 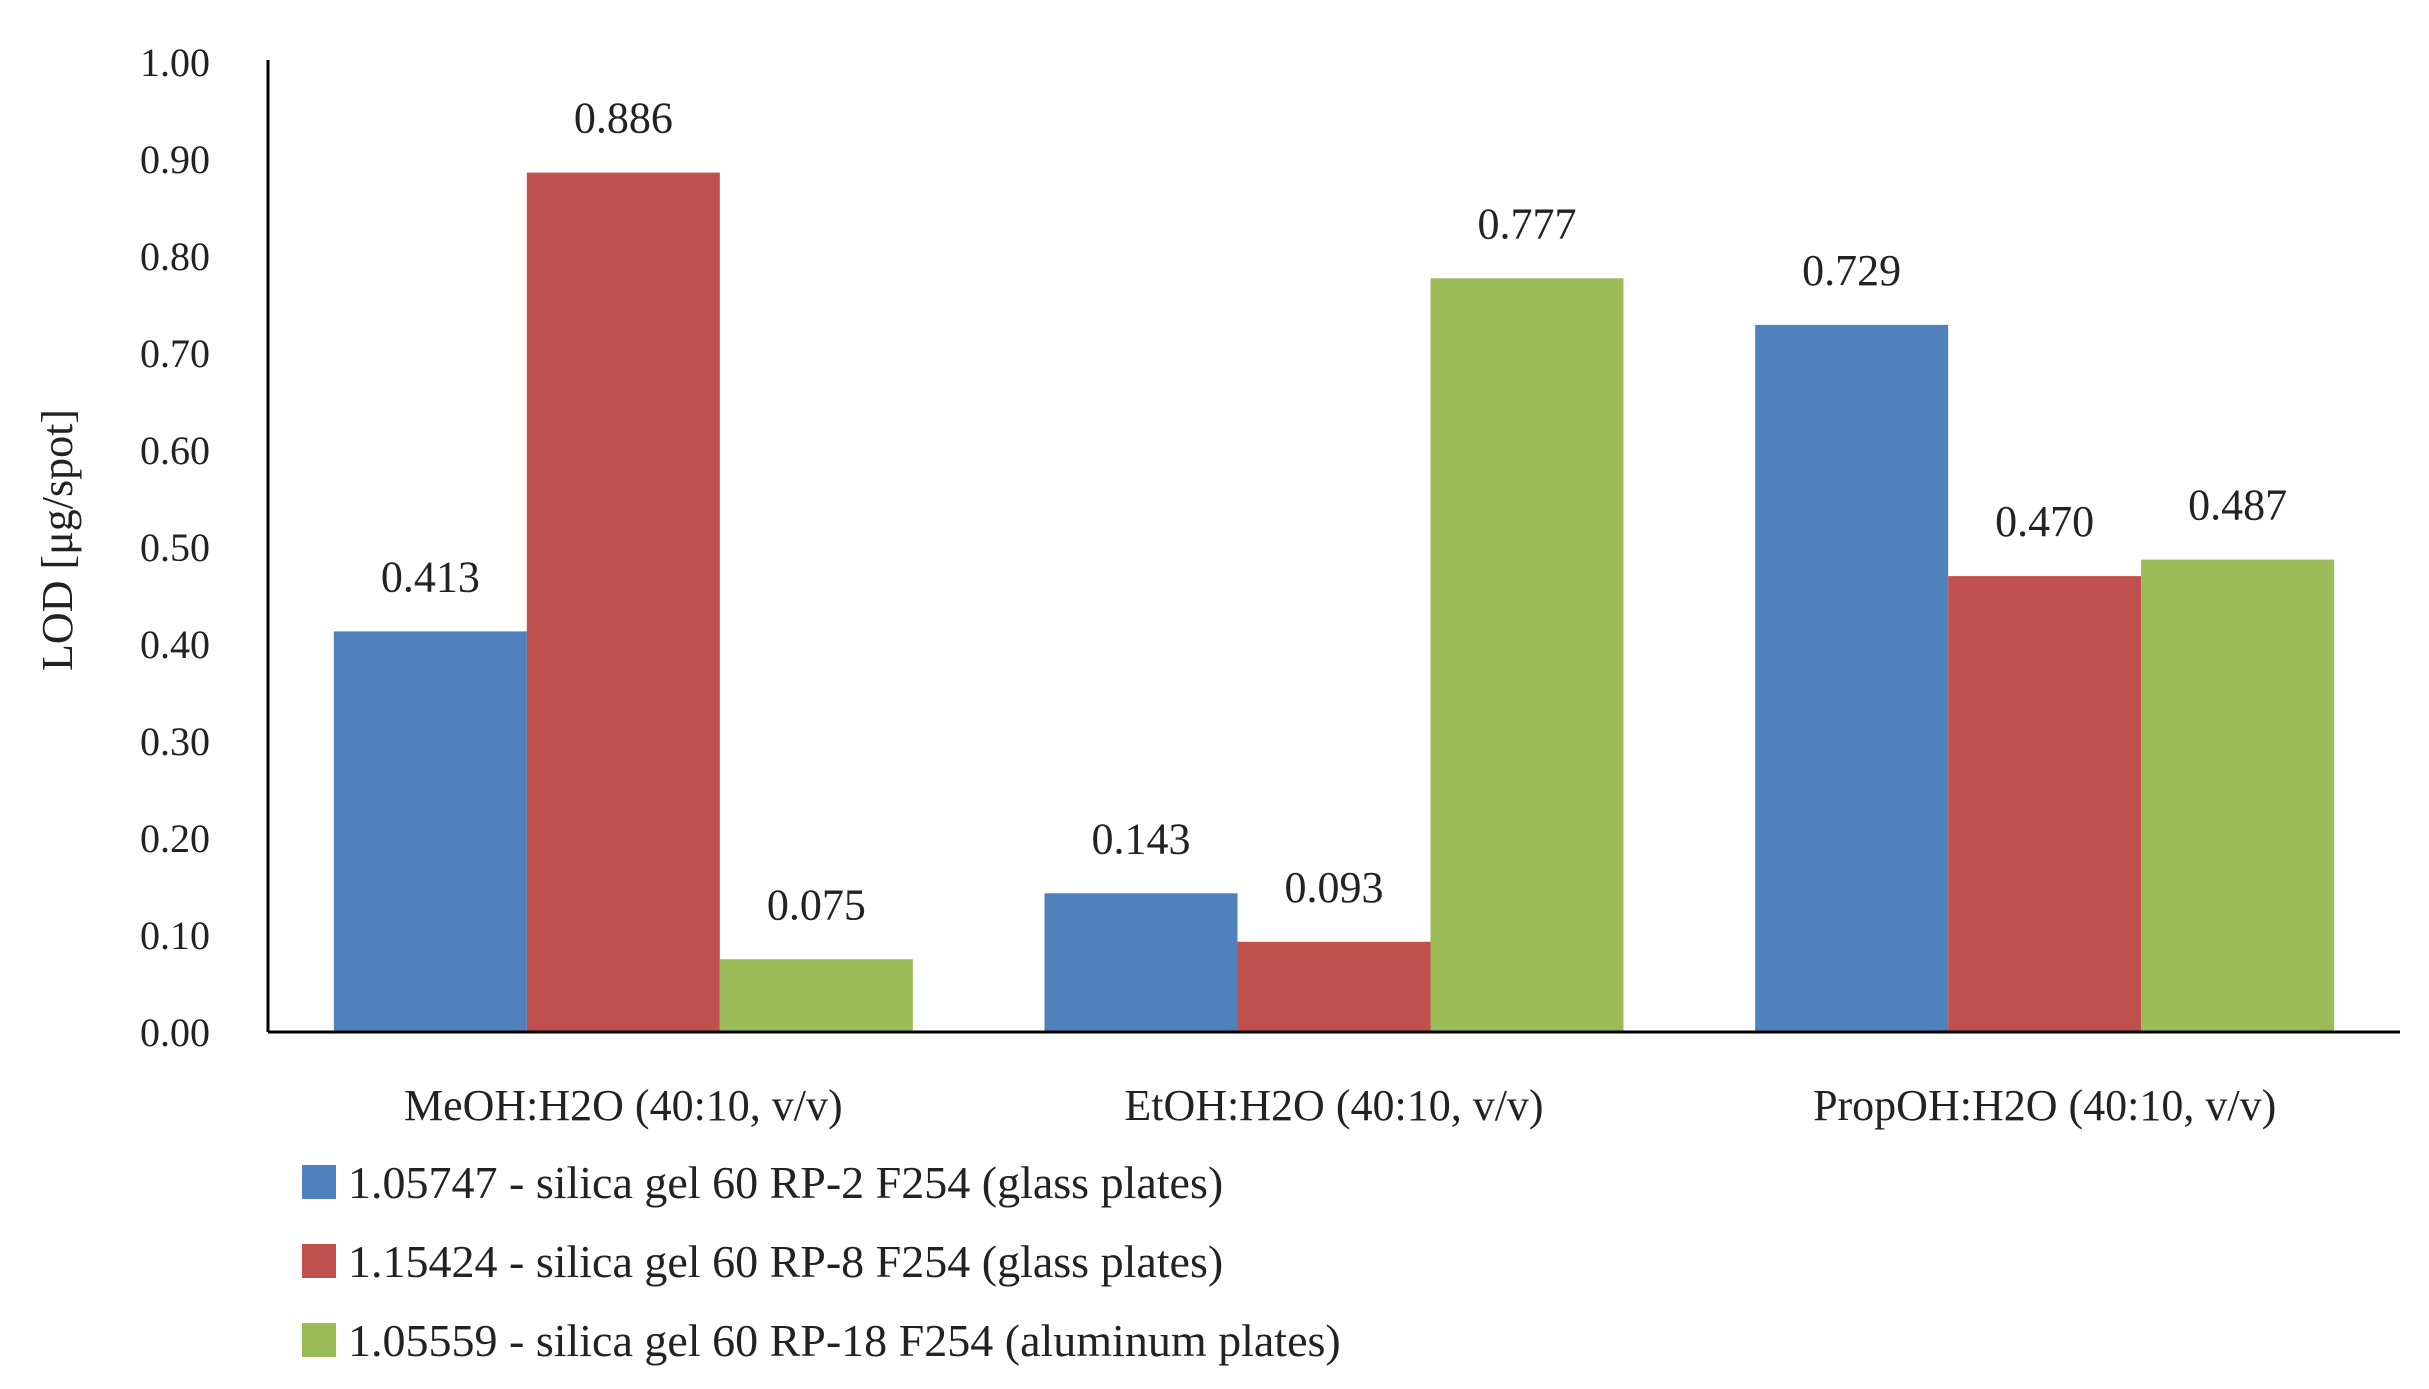 I want to click on data-label: 0.470, so click(x=2044, y=521).